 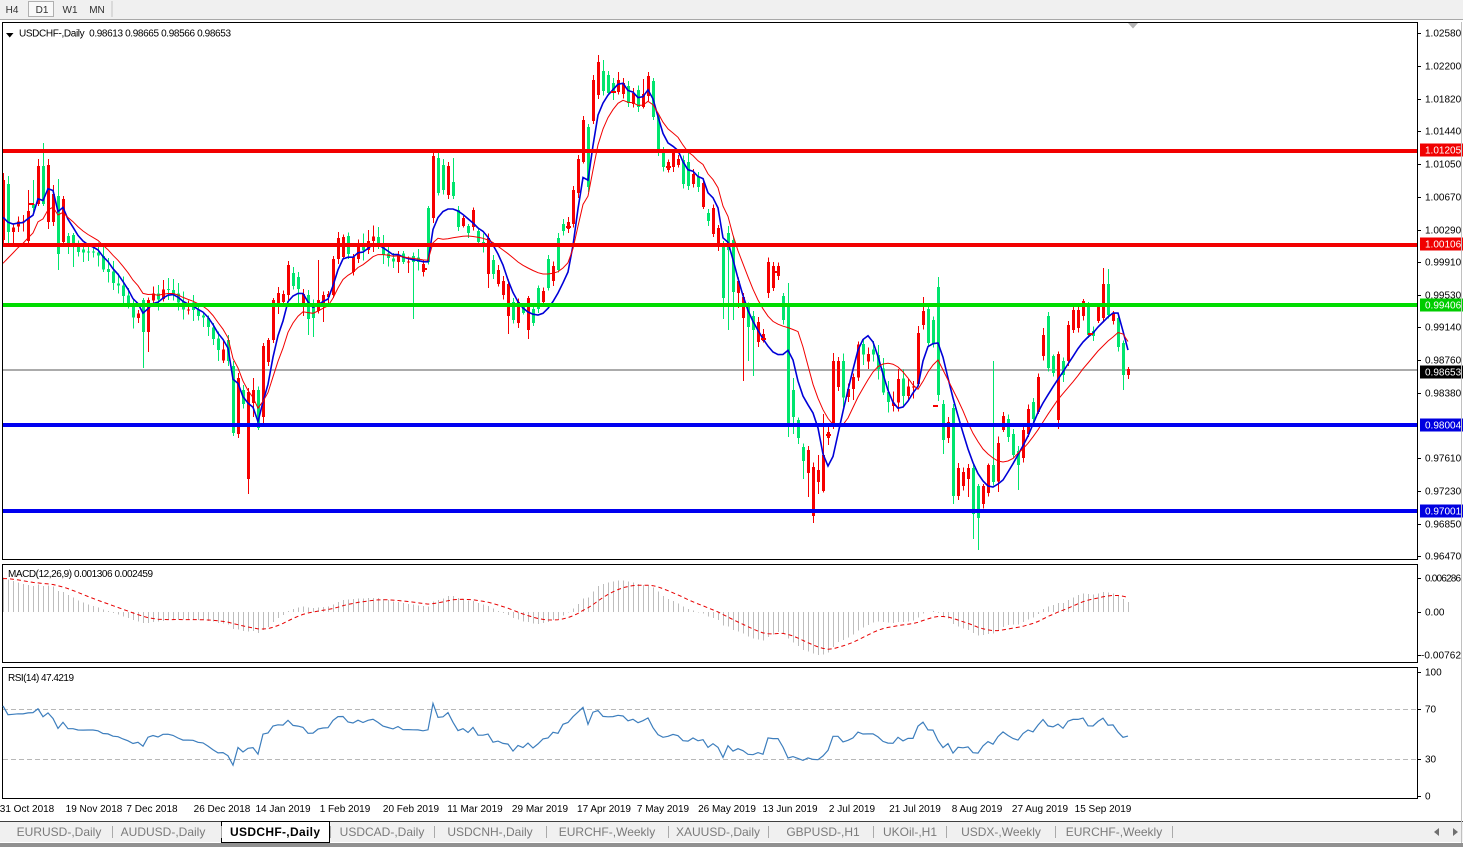 What do you see at coordinates (1443, 263) in the screenshot?
I see `svg-text: 0.99910` at bounding box center [1443, 263].